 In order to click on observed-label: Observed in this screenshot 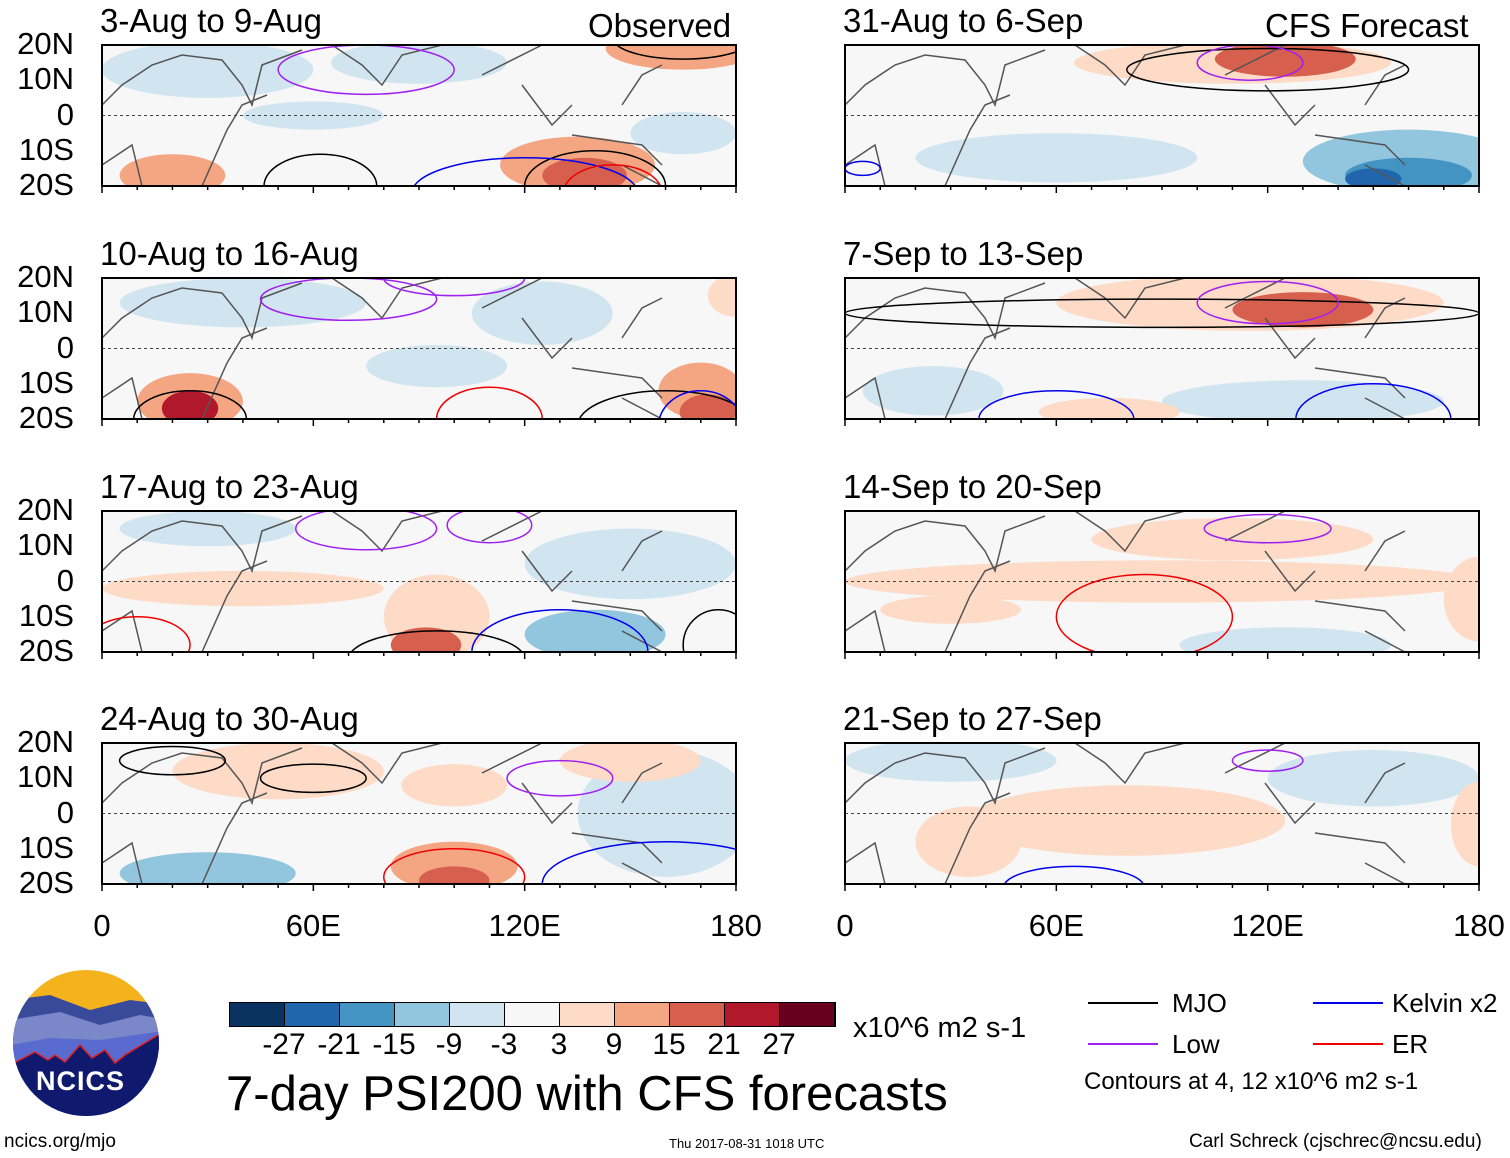, I will do `click(660, 25)`.